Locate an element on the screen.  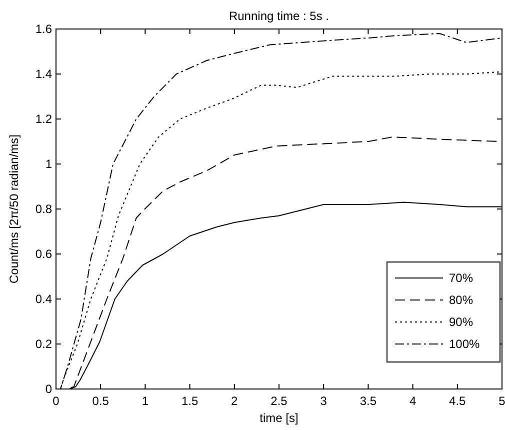
legend-label: 90% is located at coordinates (461, 322).